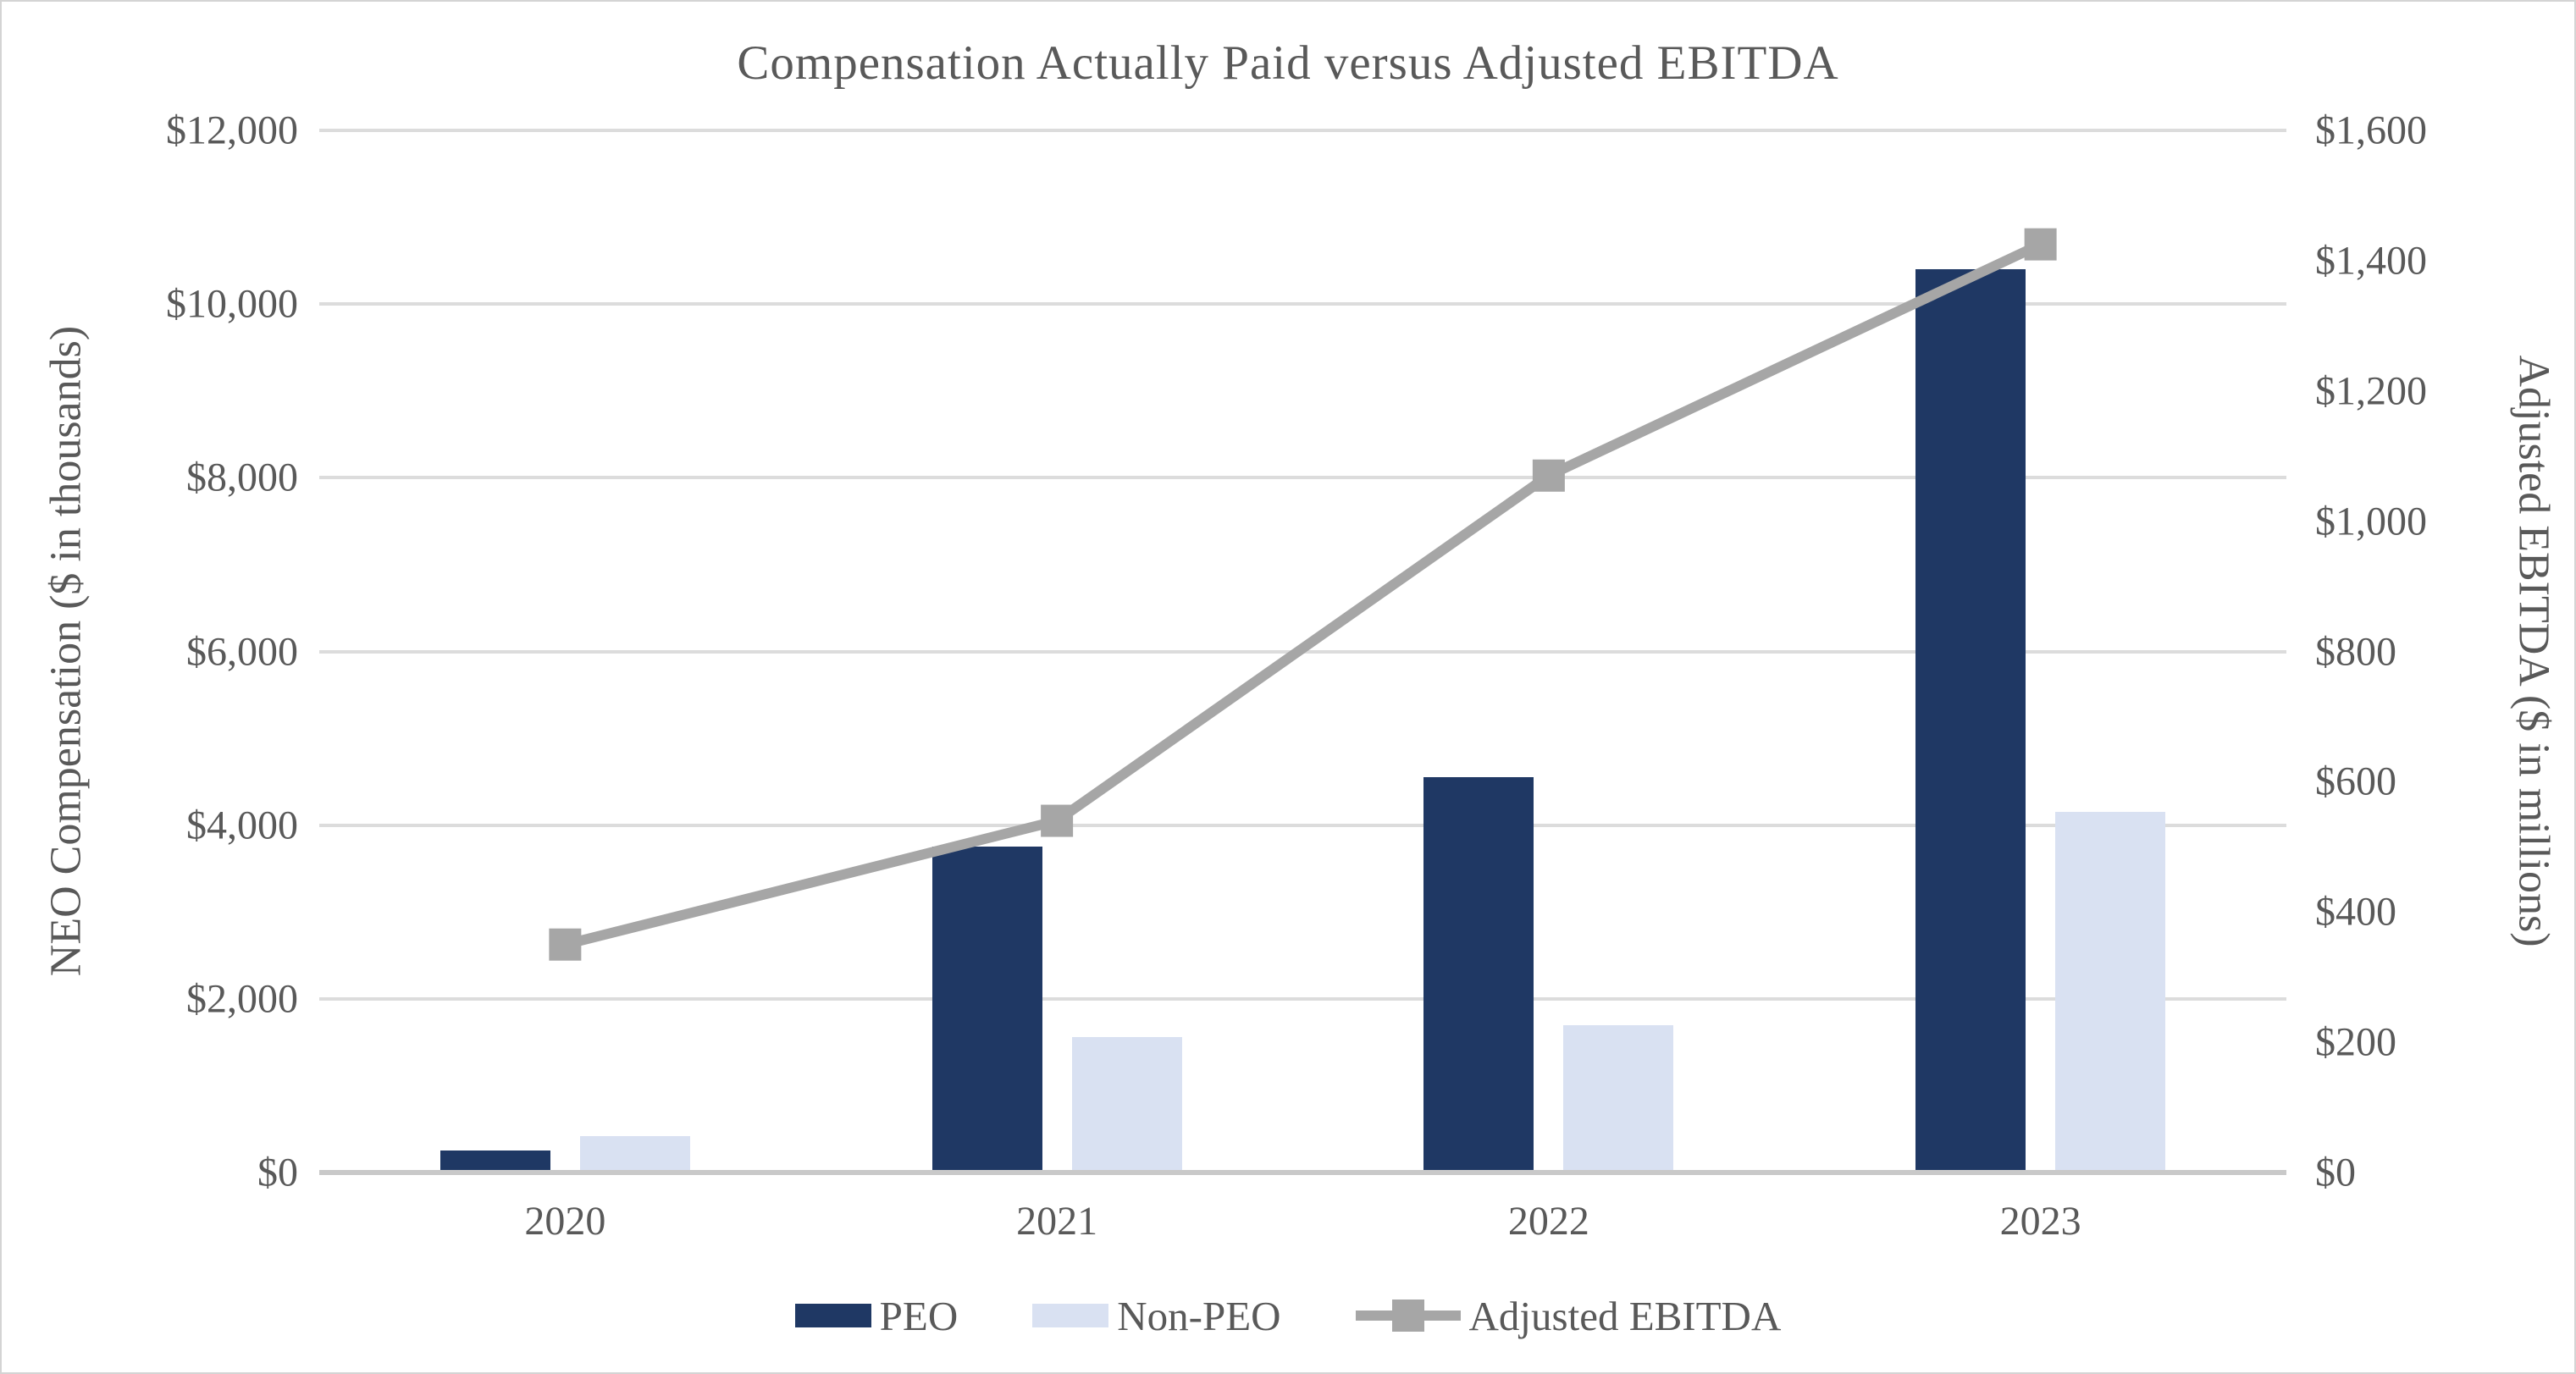  What do you see at coordinates (232, 304) in the screenshot?
I see `left-tick-label: $10,000` at bounding box center [232, 304].